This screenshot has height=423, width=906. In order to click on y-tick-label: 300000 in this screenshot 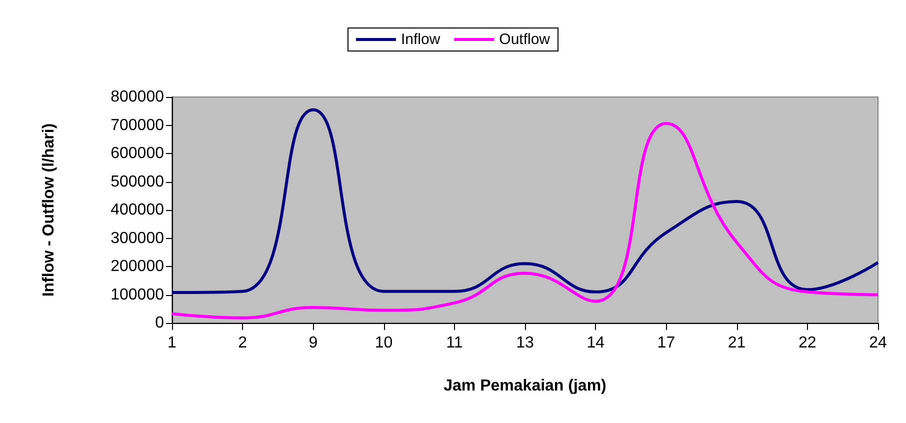, I will do `click(137, 238)`.